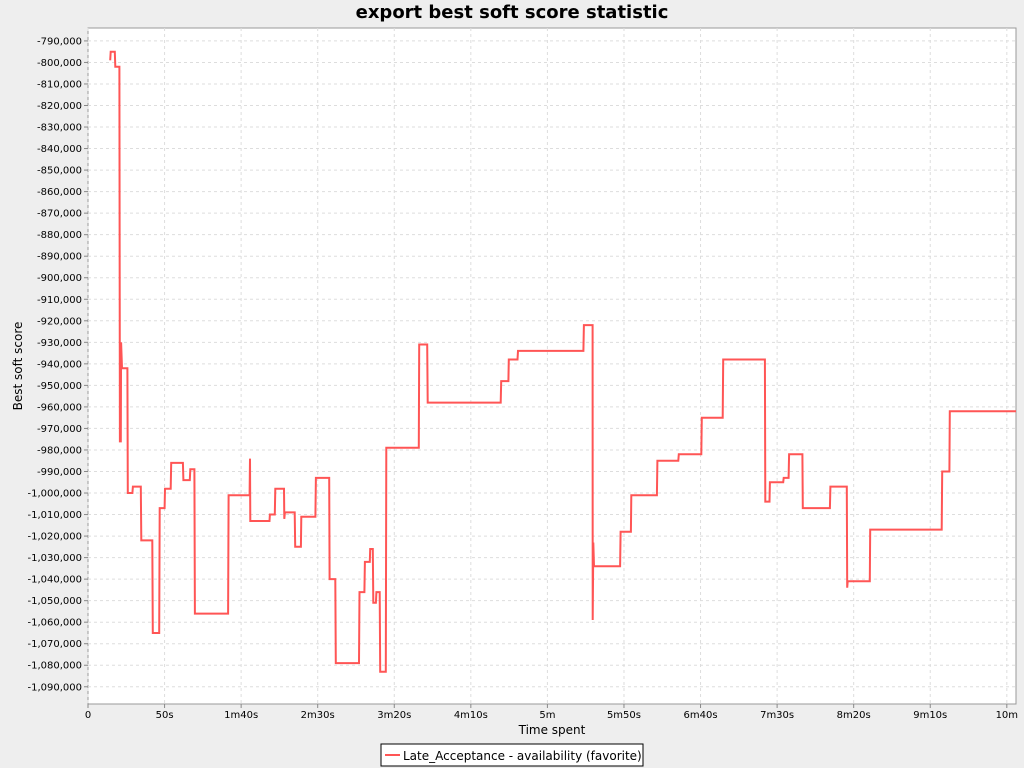  Describe the element at coordinates (777, 715) in the screenshot. I see `x-tick-label: 7m30s` at that location.